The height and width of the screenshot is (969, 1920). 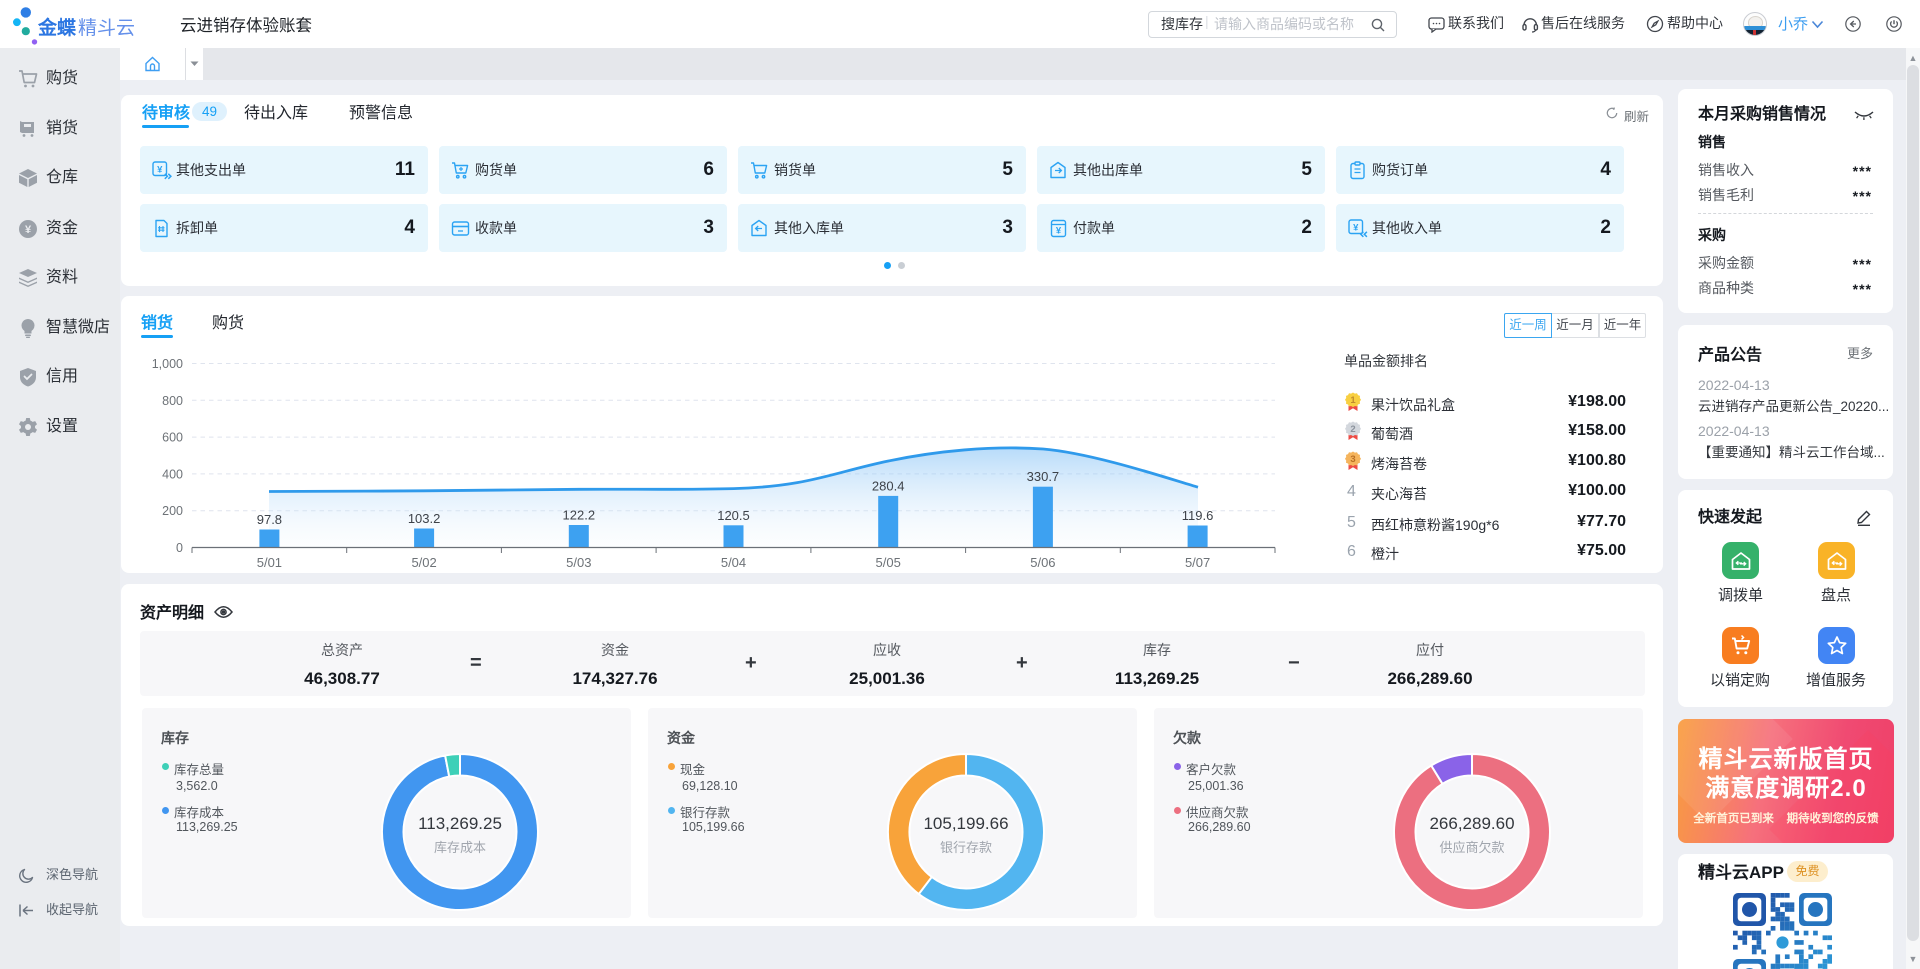 I want to click on svg-text: 5/01, so click(x=269, y=562).